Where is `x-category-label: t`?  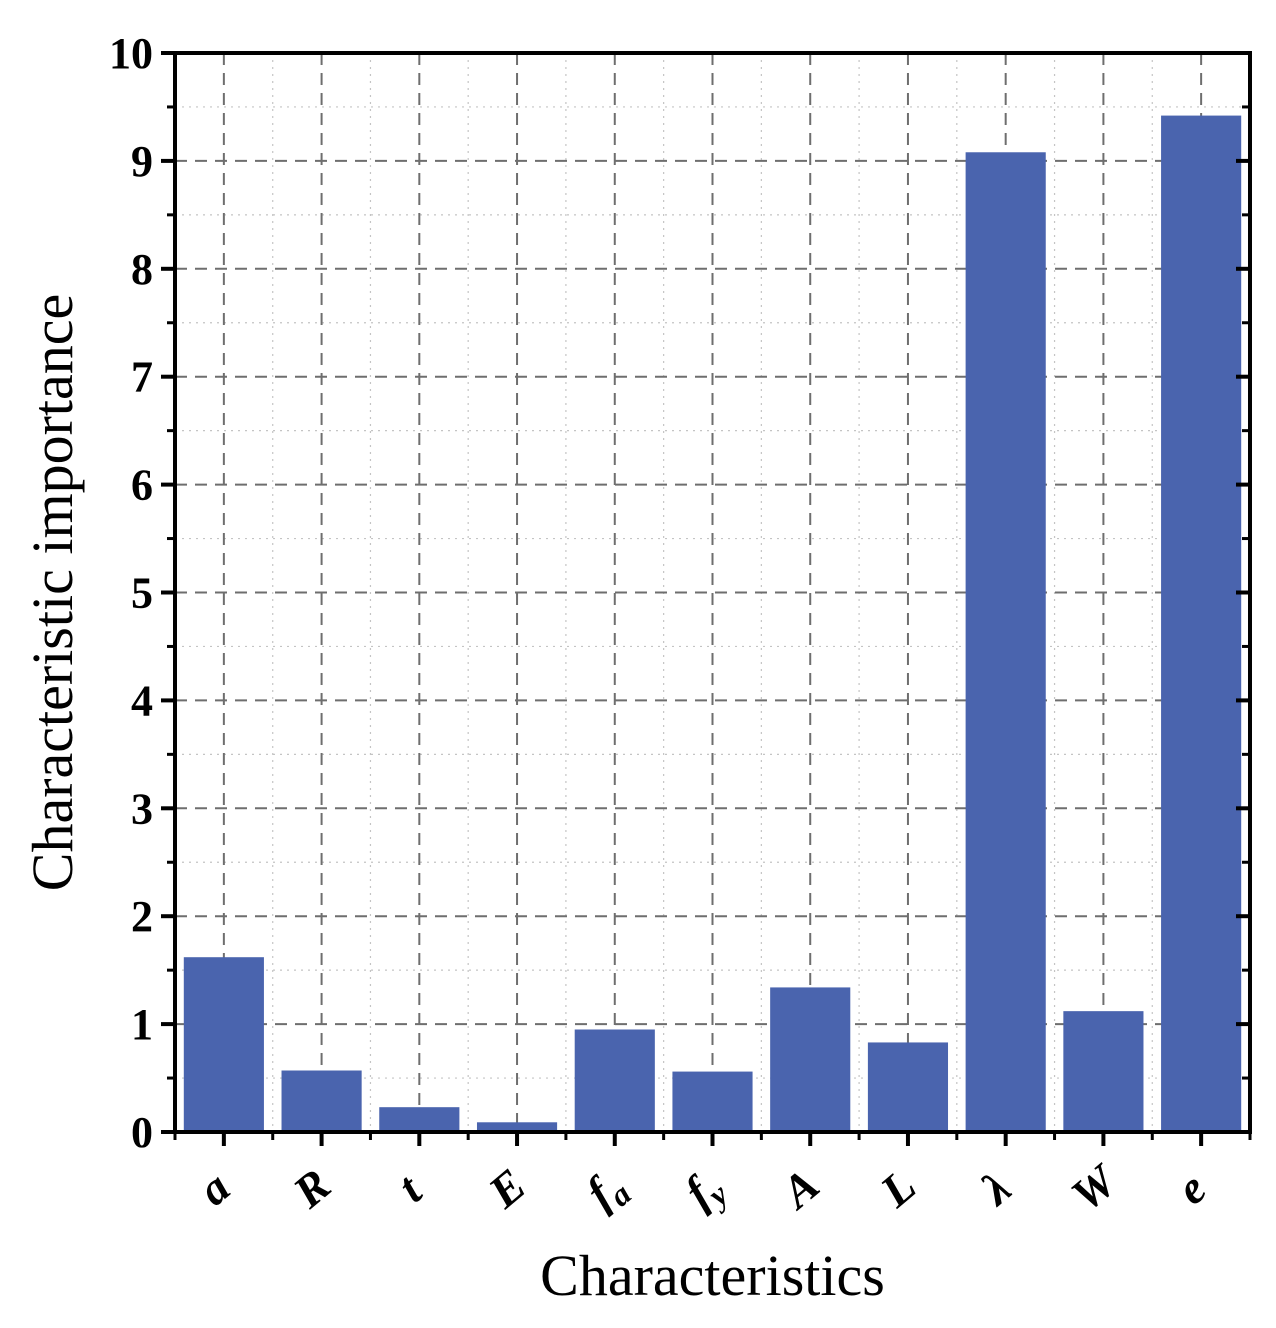
x-category-label: t is located at coordinates (410, 1188).